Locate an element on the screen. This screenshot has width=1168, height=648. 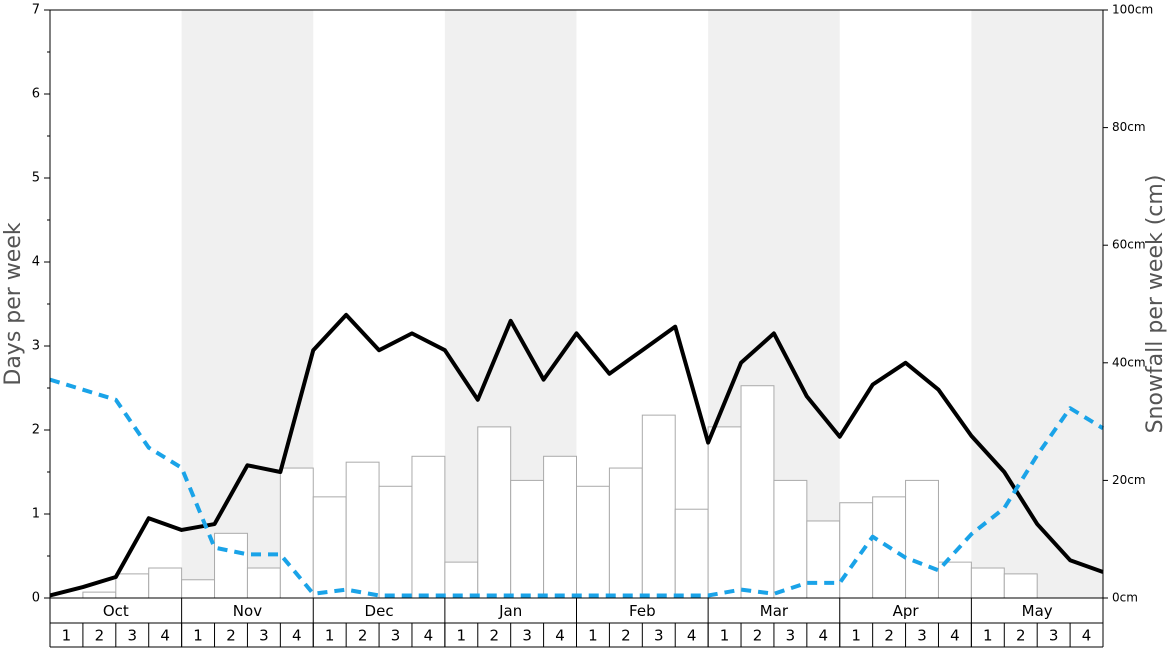
month-label: Mar is located at coordinates (774, 611).